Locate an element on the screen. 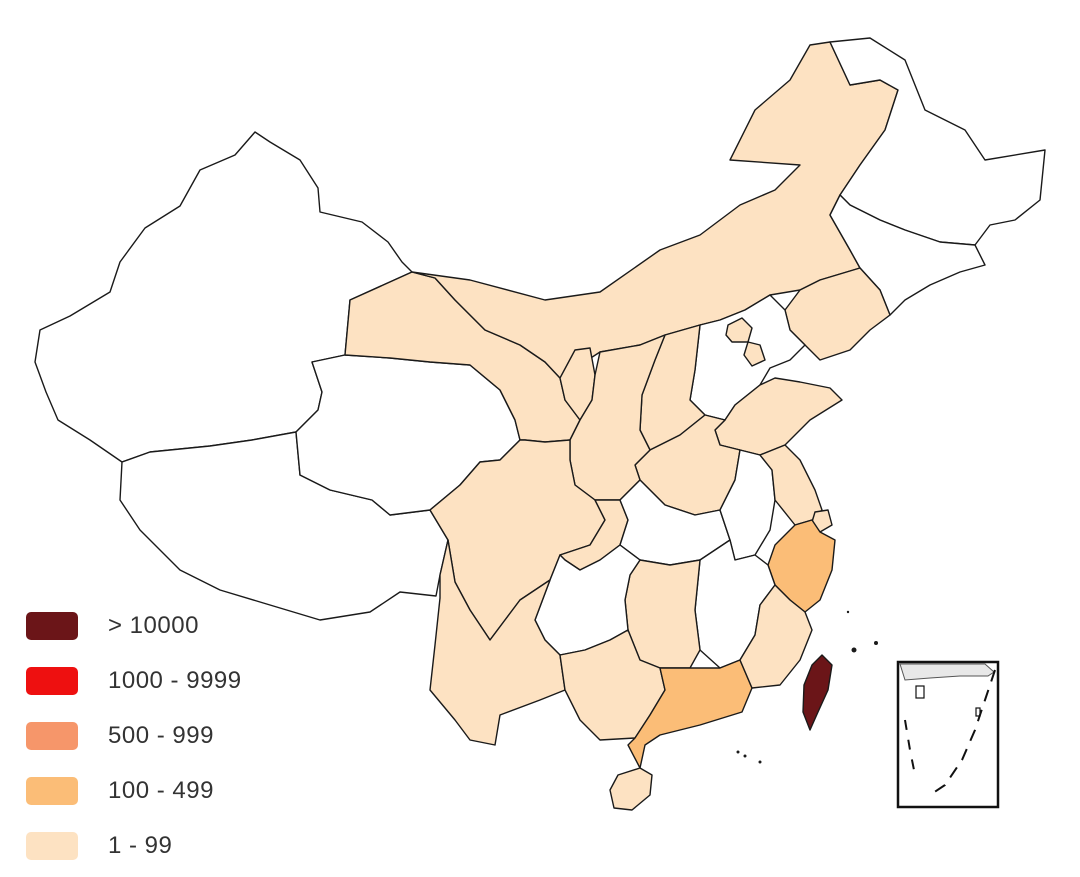 This screenshot has height=877, width=1080. legend-label: 1 - 99 is located at coordinates (140, 845).